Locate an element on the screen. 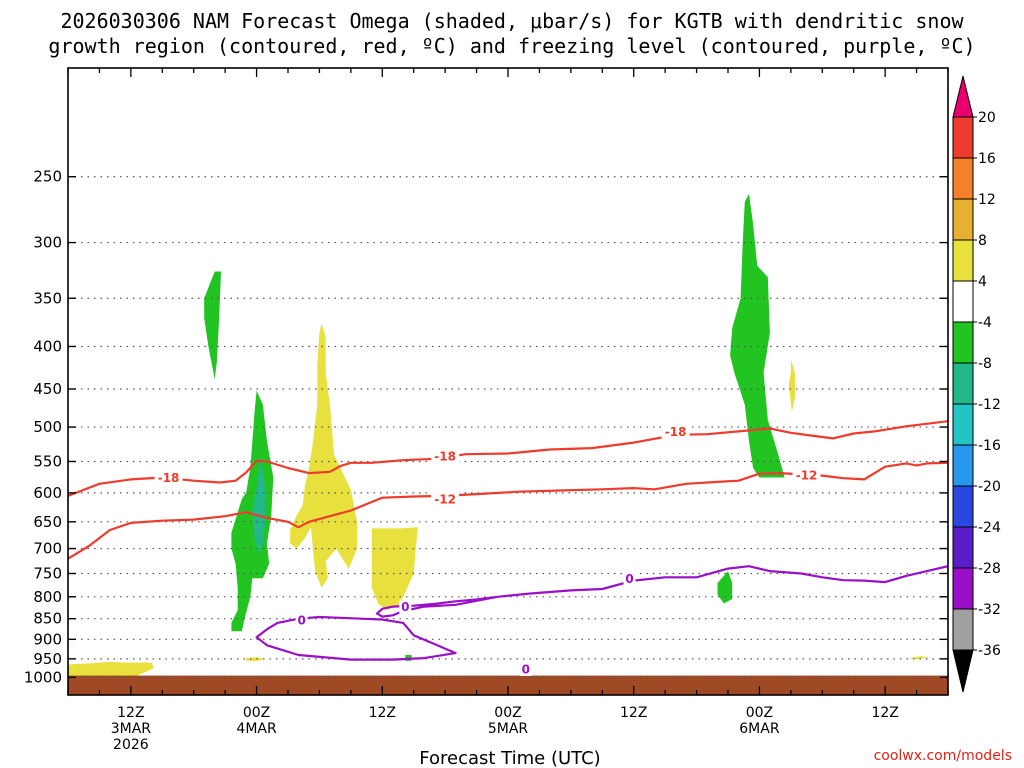  y-tick-label-950: 950 is located at coordinates (47, 659).